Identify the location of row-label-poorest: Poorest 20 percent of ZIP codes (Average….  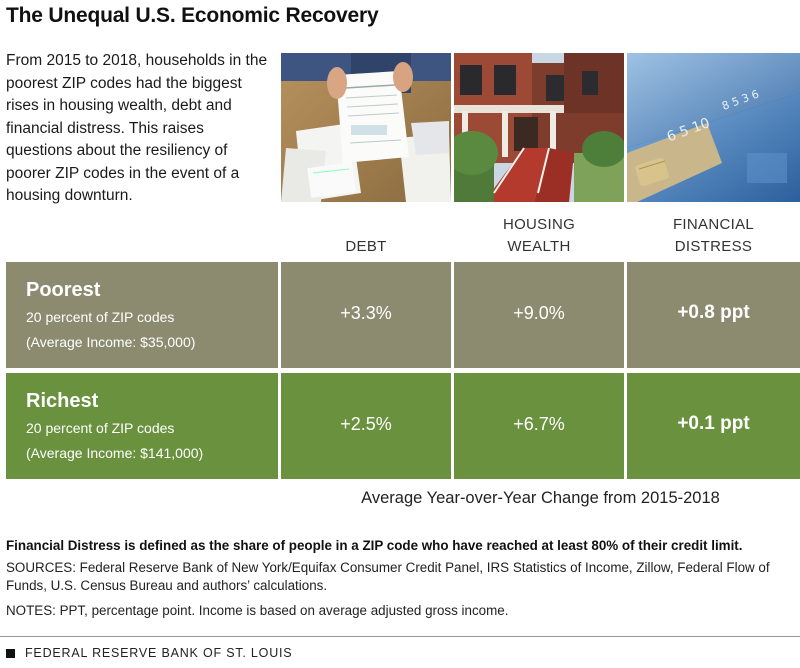
(142, 315).